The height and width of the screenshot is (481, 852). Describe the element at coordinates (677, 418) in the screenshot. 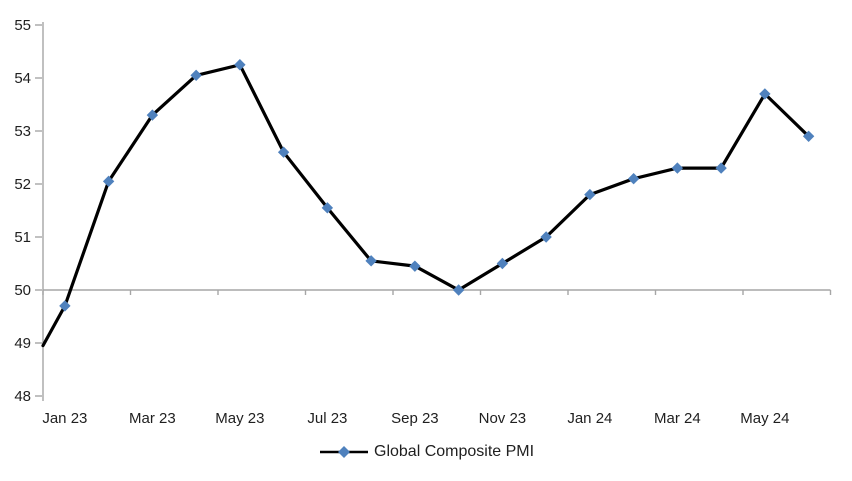

I see `x-axis-tick-label: Mar 24` at that location.